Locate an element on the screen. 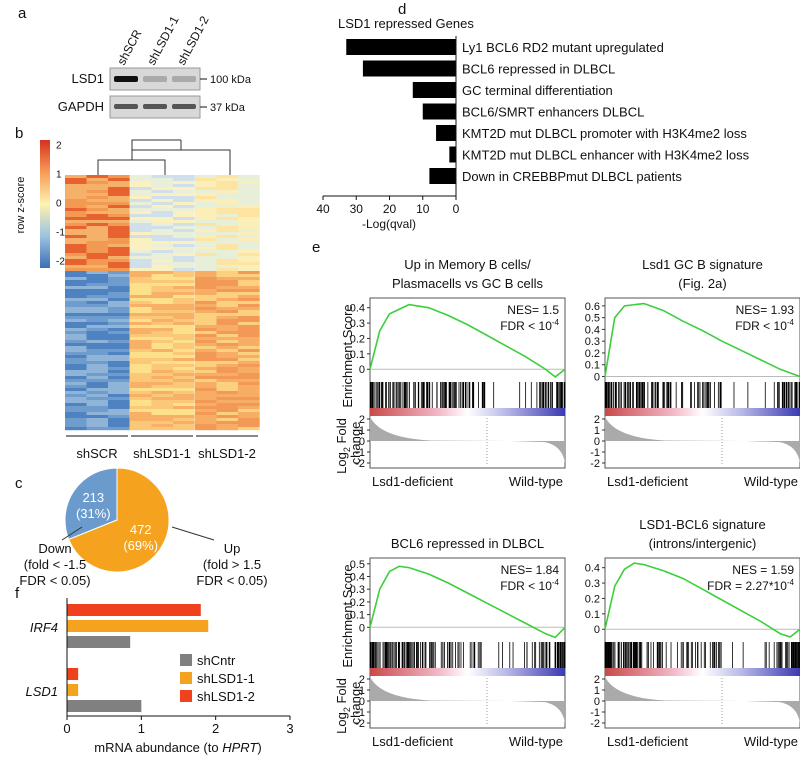 The height and width of the screenshot is (758, 800). x-tick-label: 30 is located at coordinates (357, 209).